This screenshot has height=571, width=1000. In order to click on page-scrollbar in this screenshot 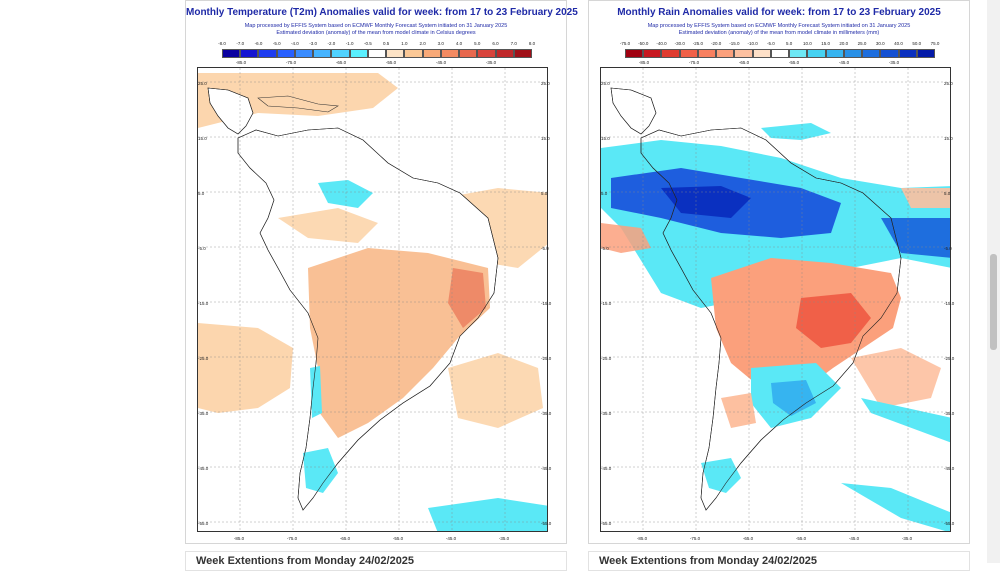, I will do `click(993, 281)`.